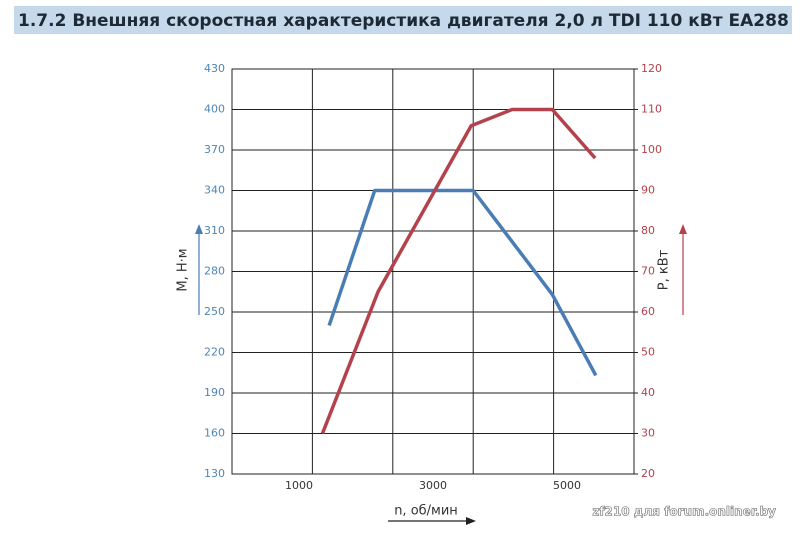 This screenshot has height=535, width=800. I want to click on y-tick-label: 340, so click(214, 190).